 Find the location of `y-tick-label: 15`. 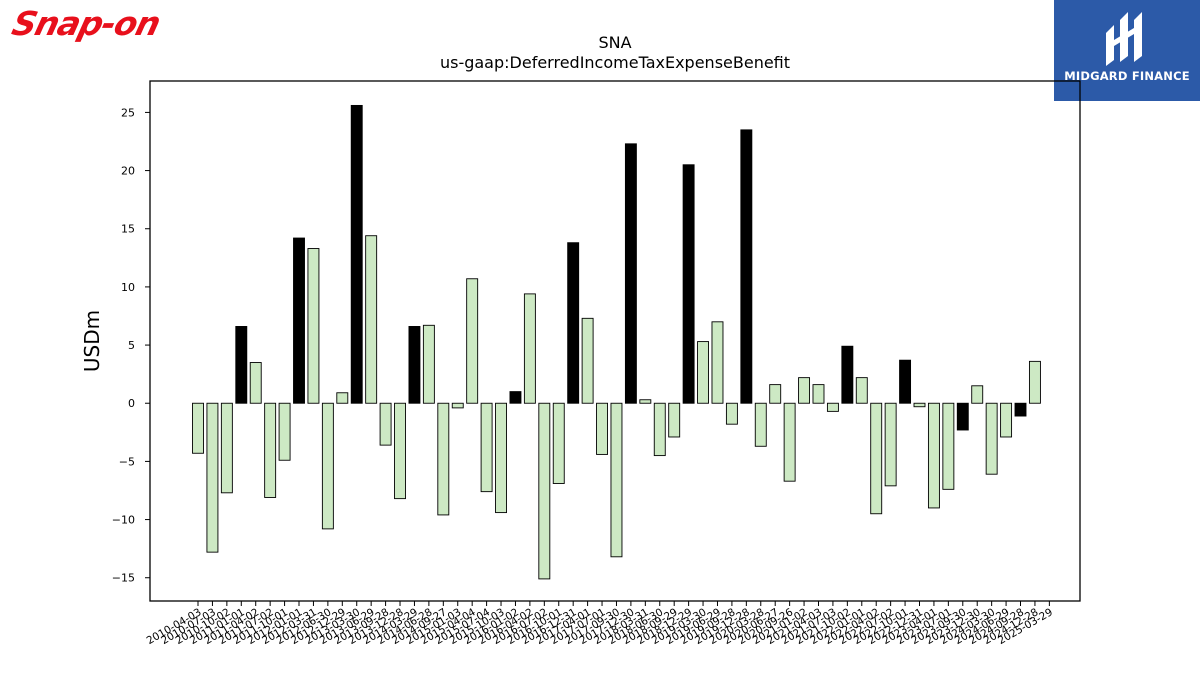

y-tick-label: 15 is located at coordinates (128, 229).